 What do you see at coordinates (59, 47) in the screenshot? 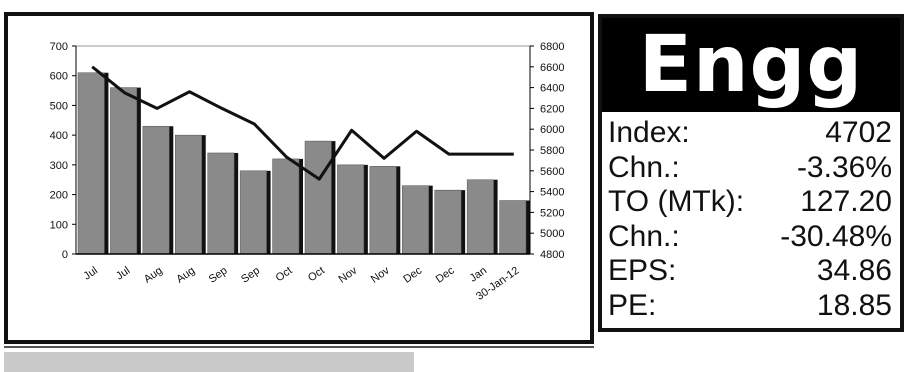
I see `y-left-tick-label: 700` at bounding box center [59, 47].